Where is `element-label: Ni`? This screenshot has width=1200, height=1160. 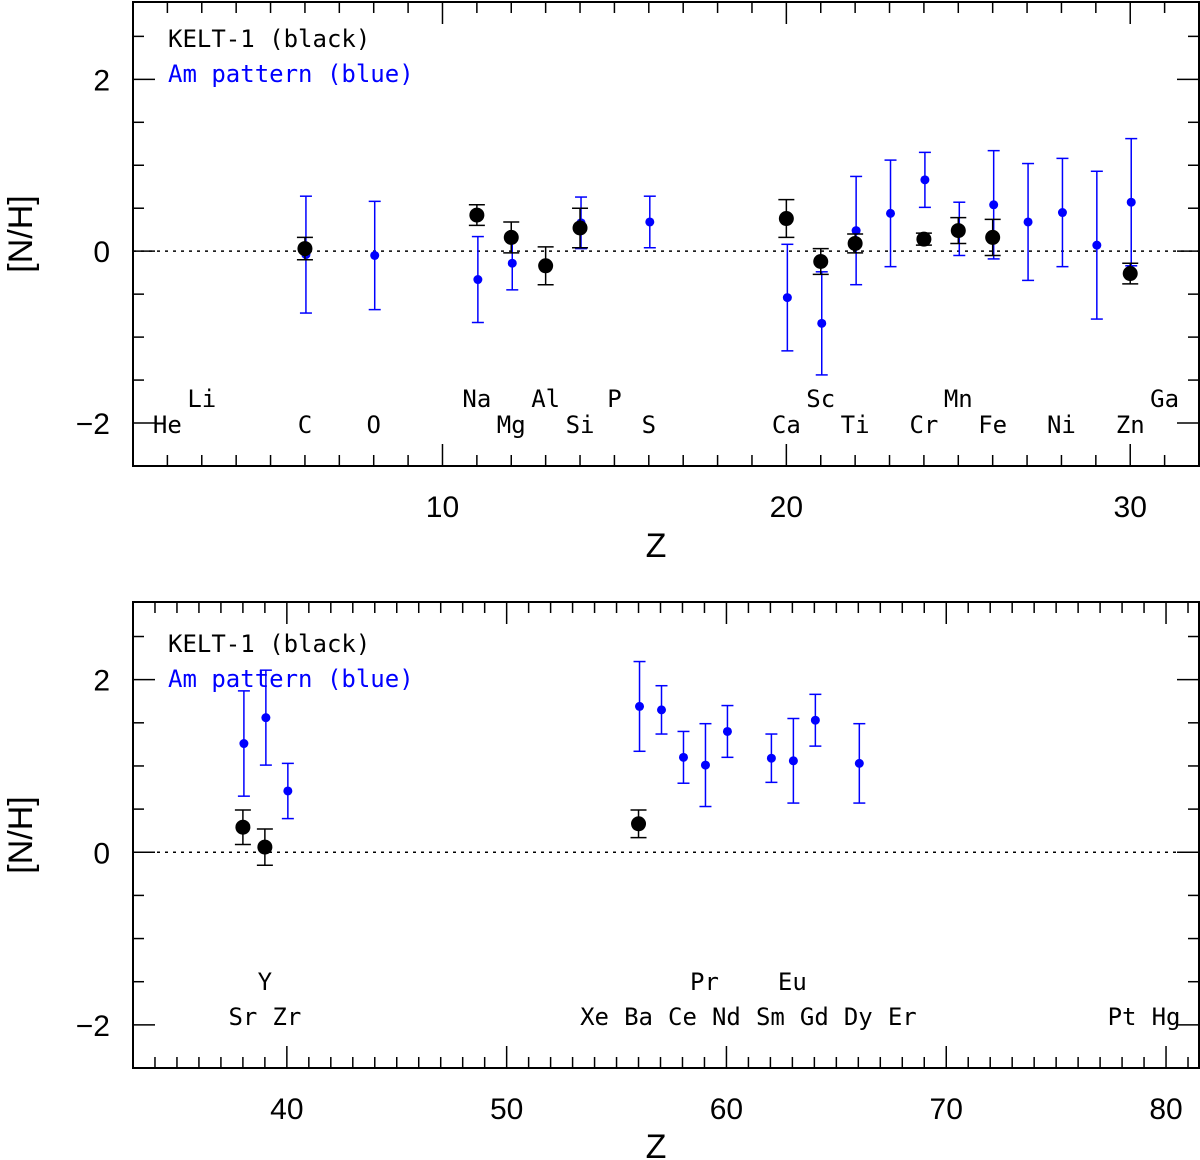 element-label: Ni is located at coordinates (1061, 425).